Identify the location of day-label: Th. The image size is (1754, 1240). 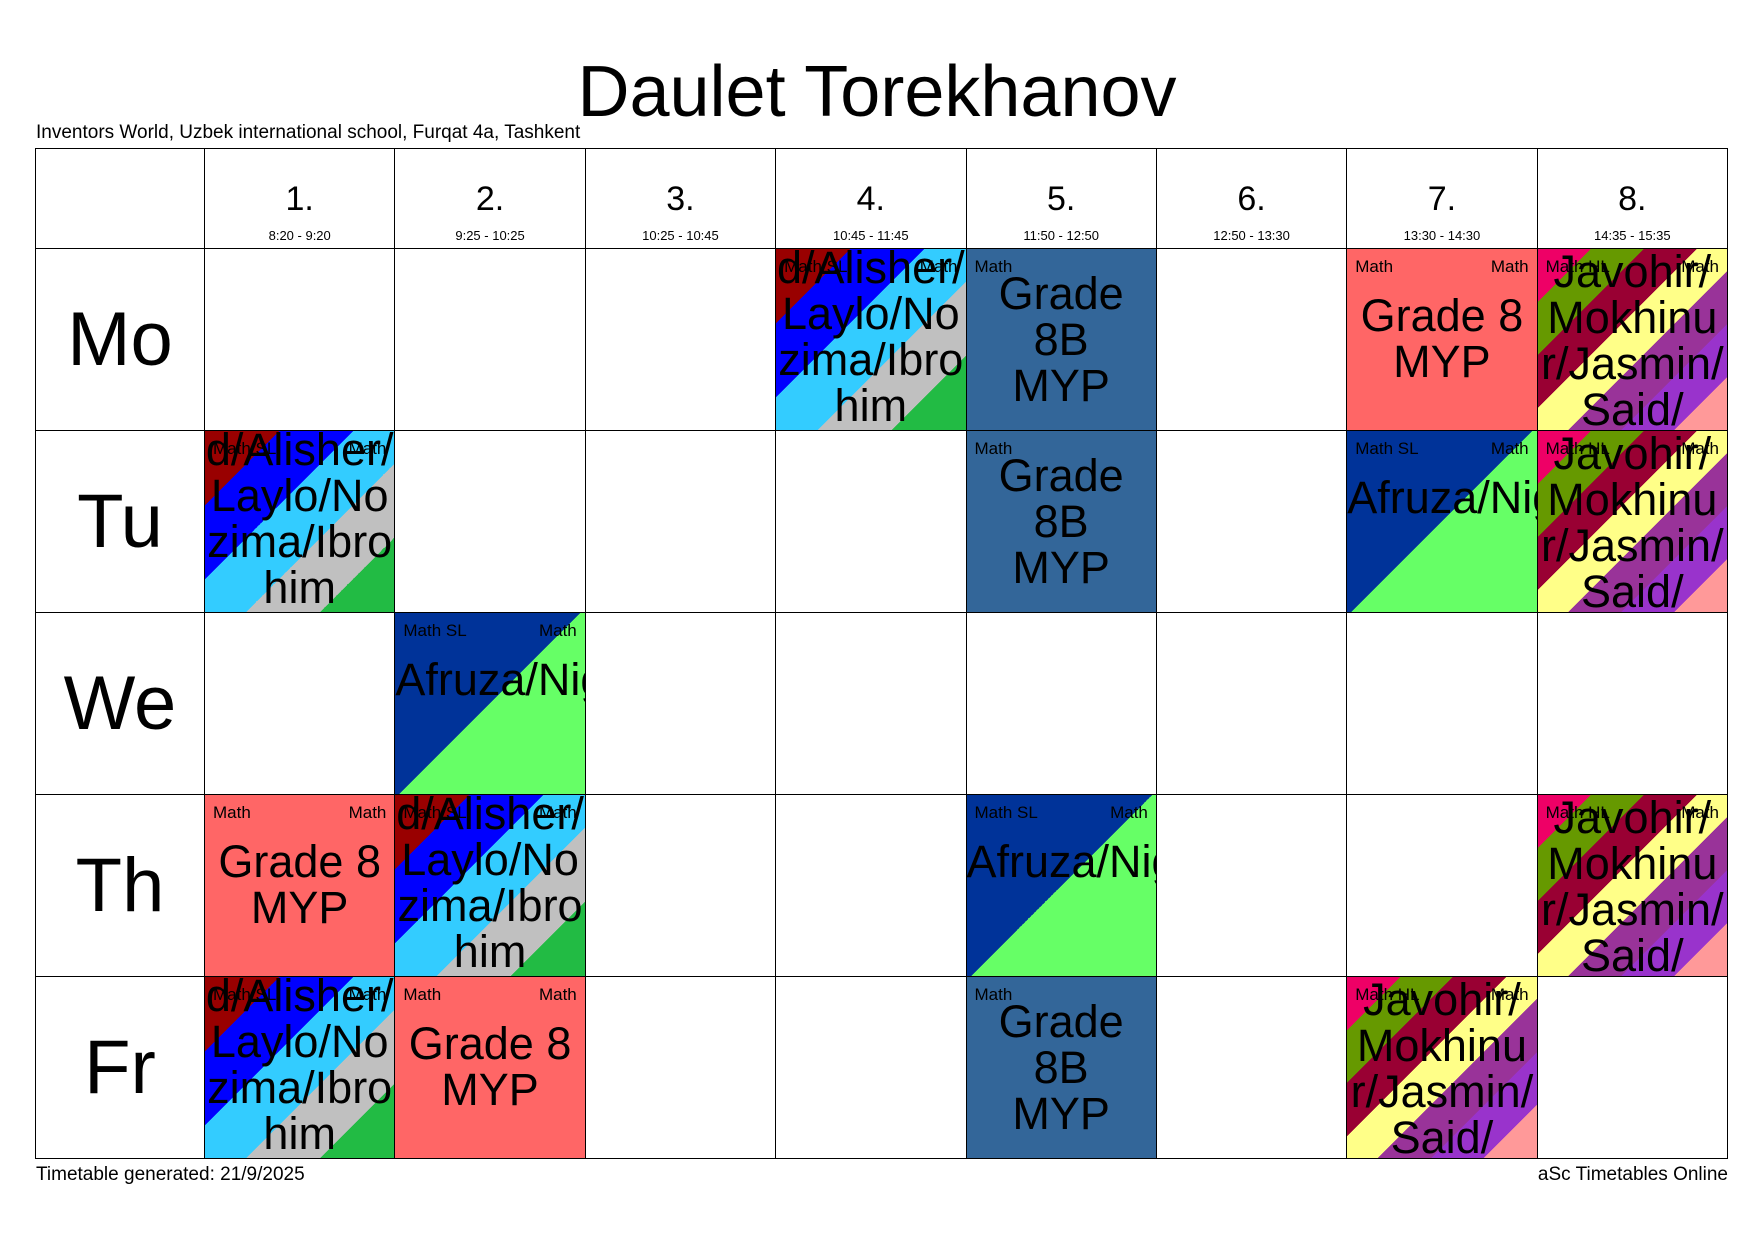
(120, 886).